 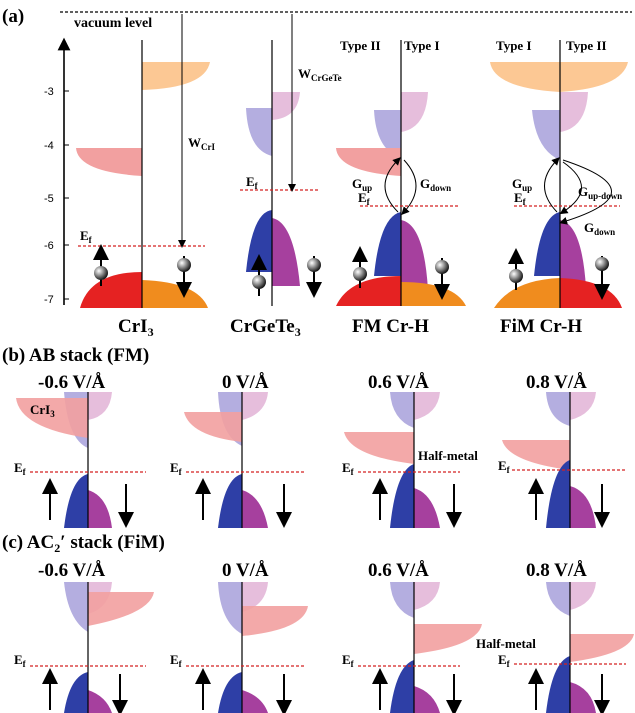 What do you see at coordinates (252, 182) in the screenshot?
I see `crgete3-ef-label: Ef` at bounding box center [252, 182].